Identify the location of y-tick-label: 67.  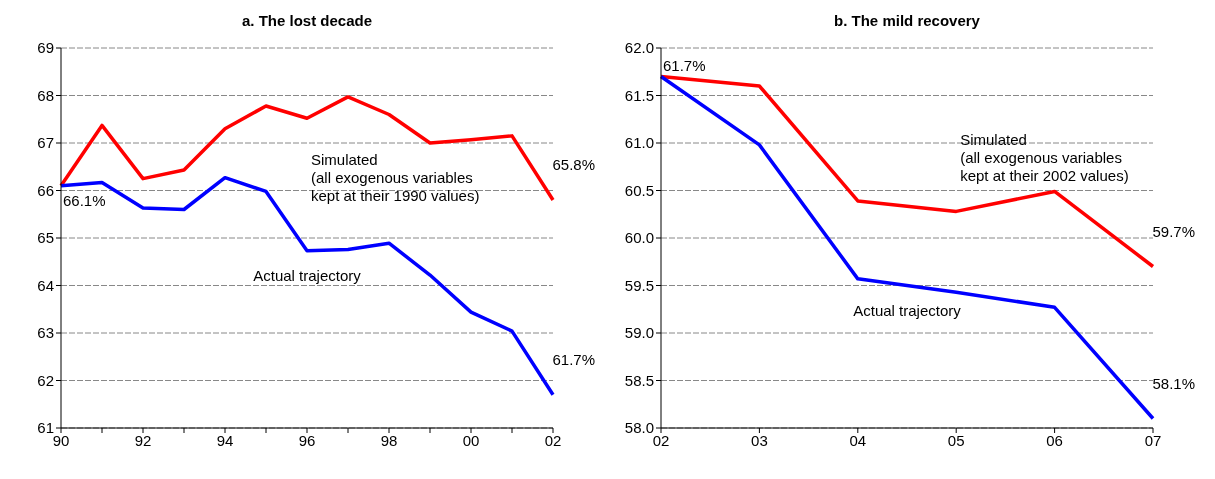
(45, 143).